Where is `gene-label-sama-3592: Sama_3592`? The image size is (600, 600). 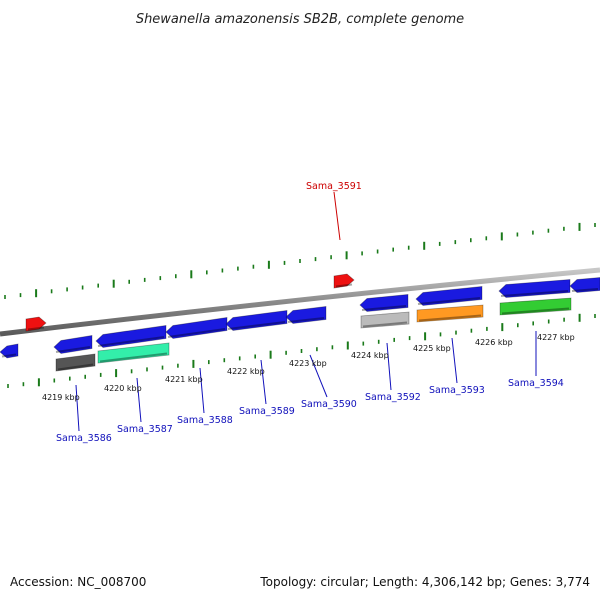
gene-label-sama-3592: Sama_3592 is located at coordinates (393, 397).